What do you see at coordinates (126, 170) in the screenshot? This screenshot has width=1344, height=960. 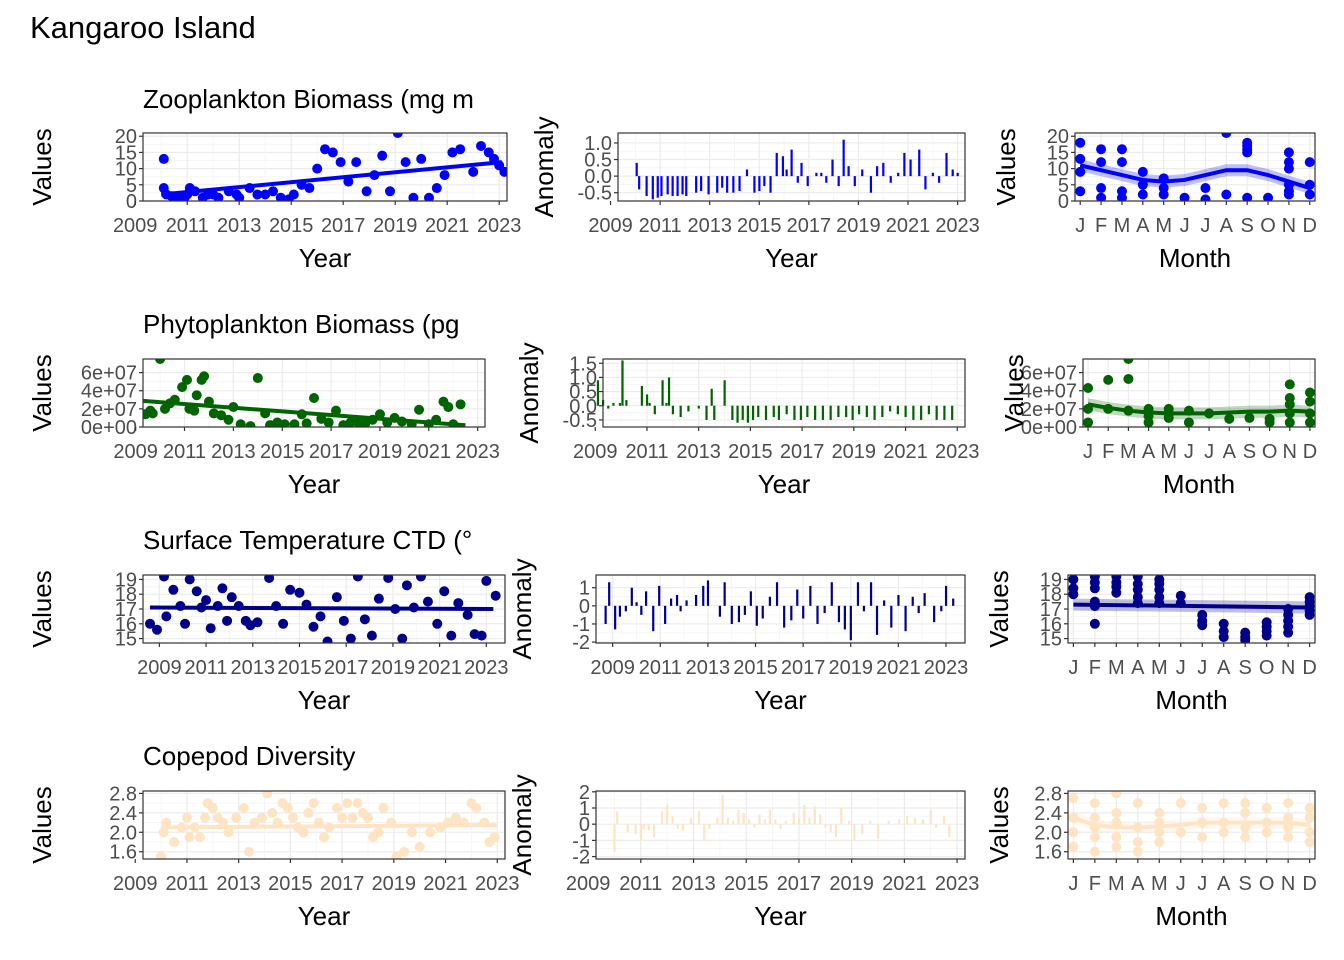 I see `y-tick-label: 10` at bounding box center [126, 170].